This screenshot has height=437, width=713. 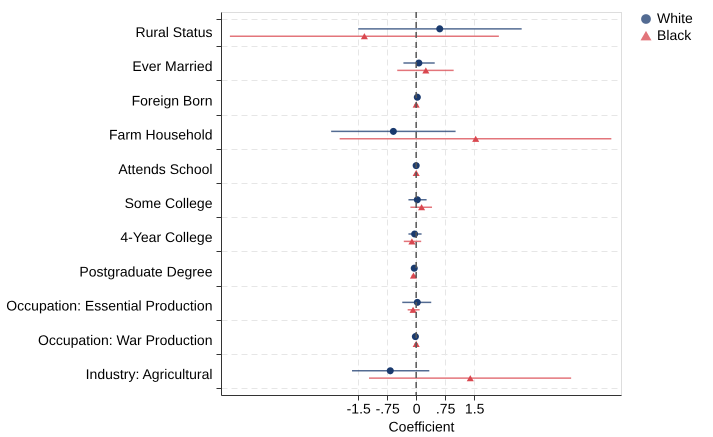 I want to click on x-tick-label: .75, so click(x=446, y=408).